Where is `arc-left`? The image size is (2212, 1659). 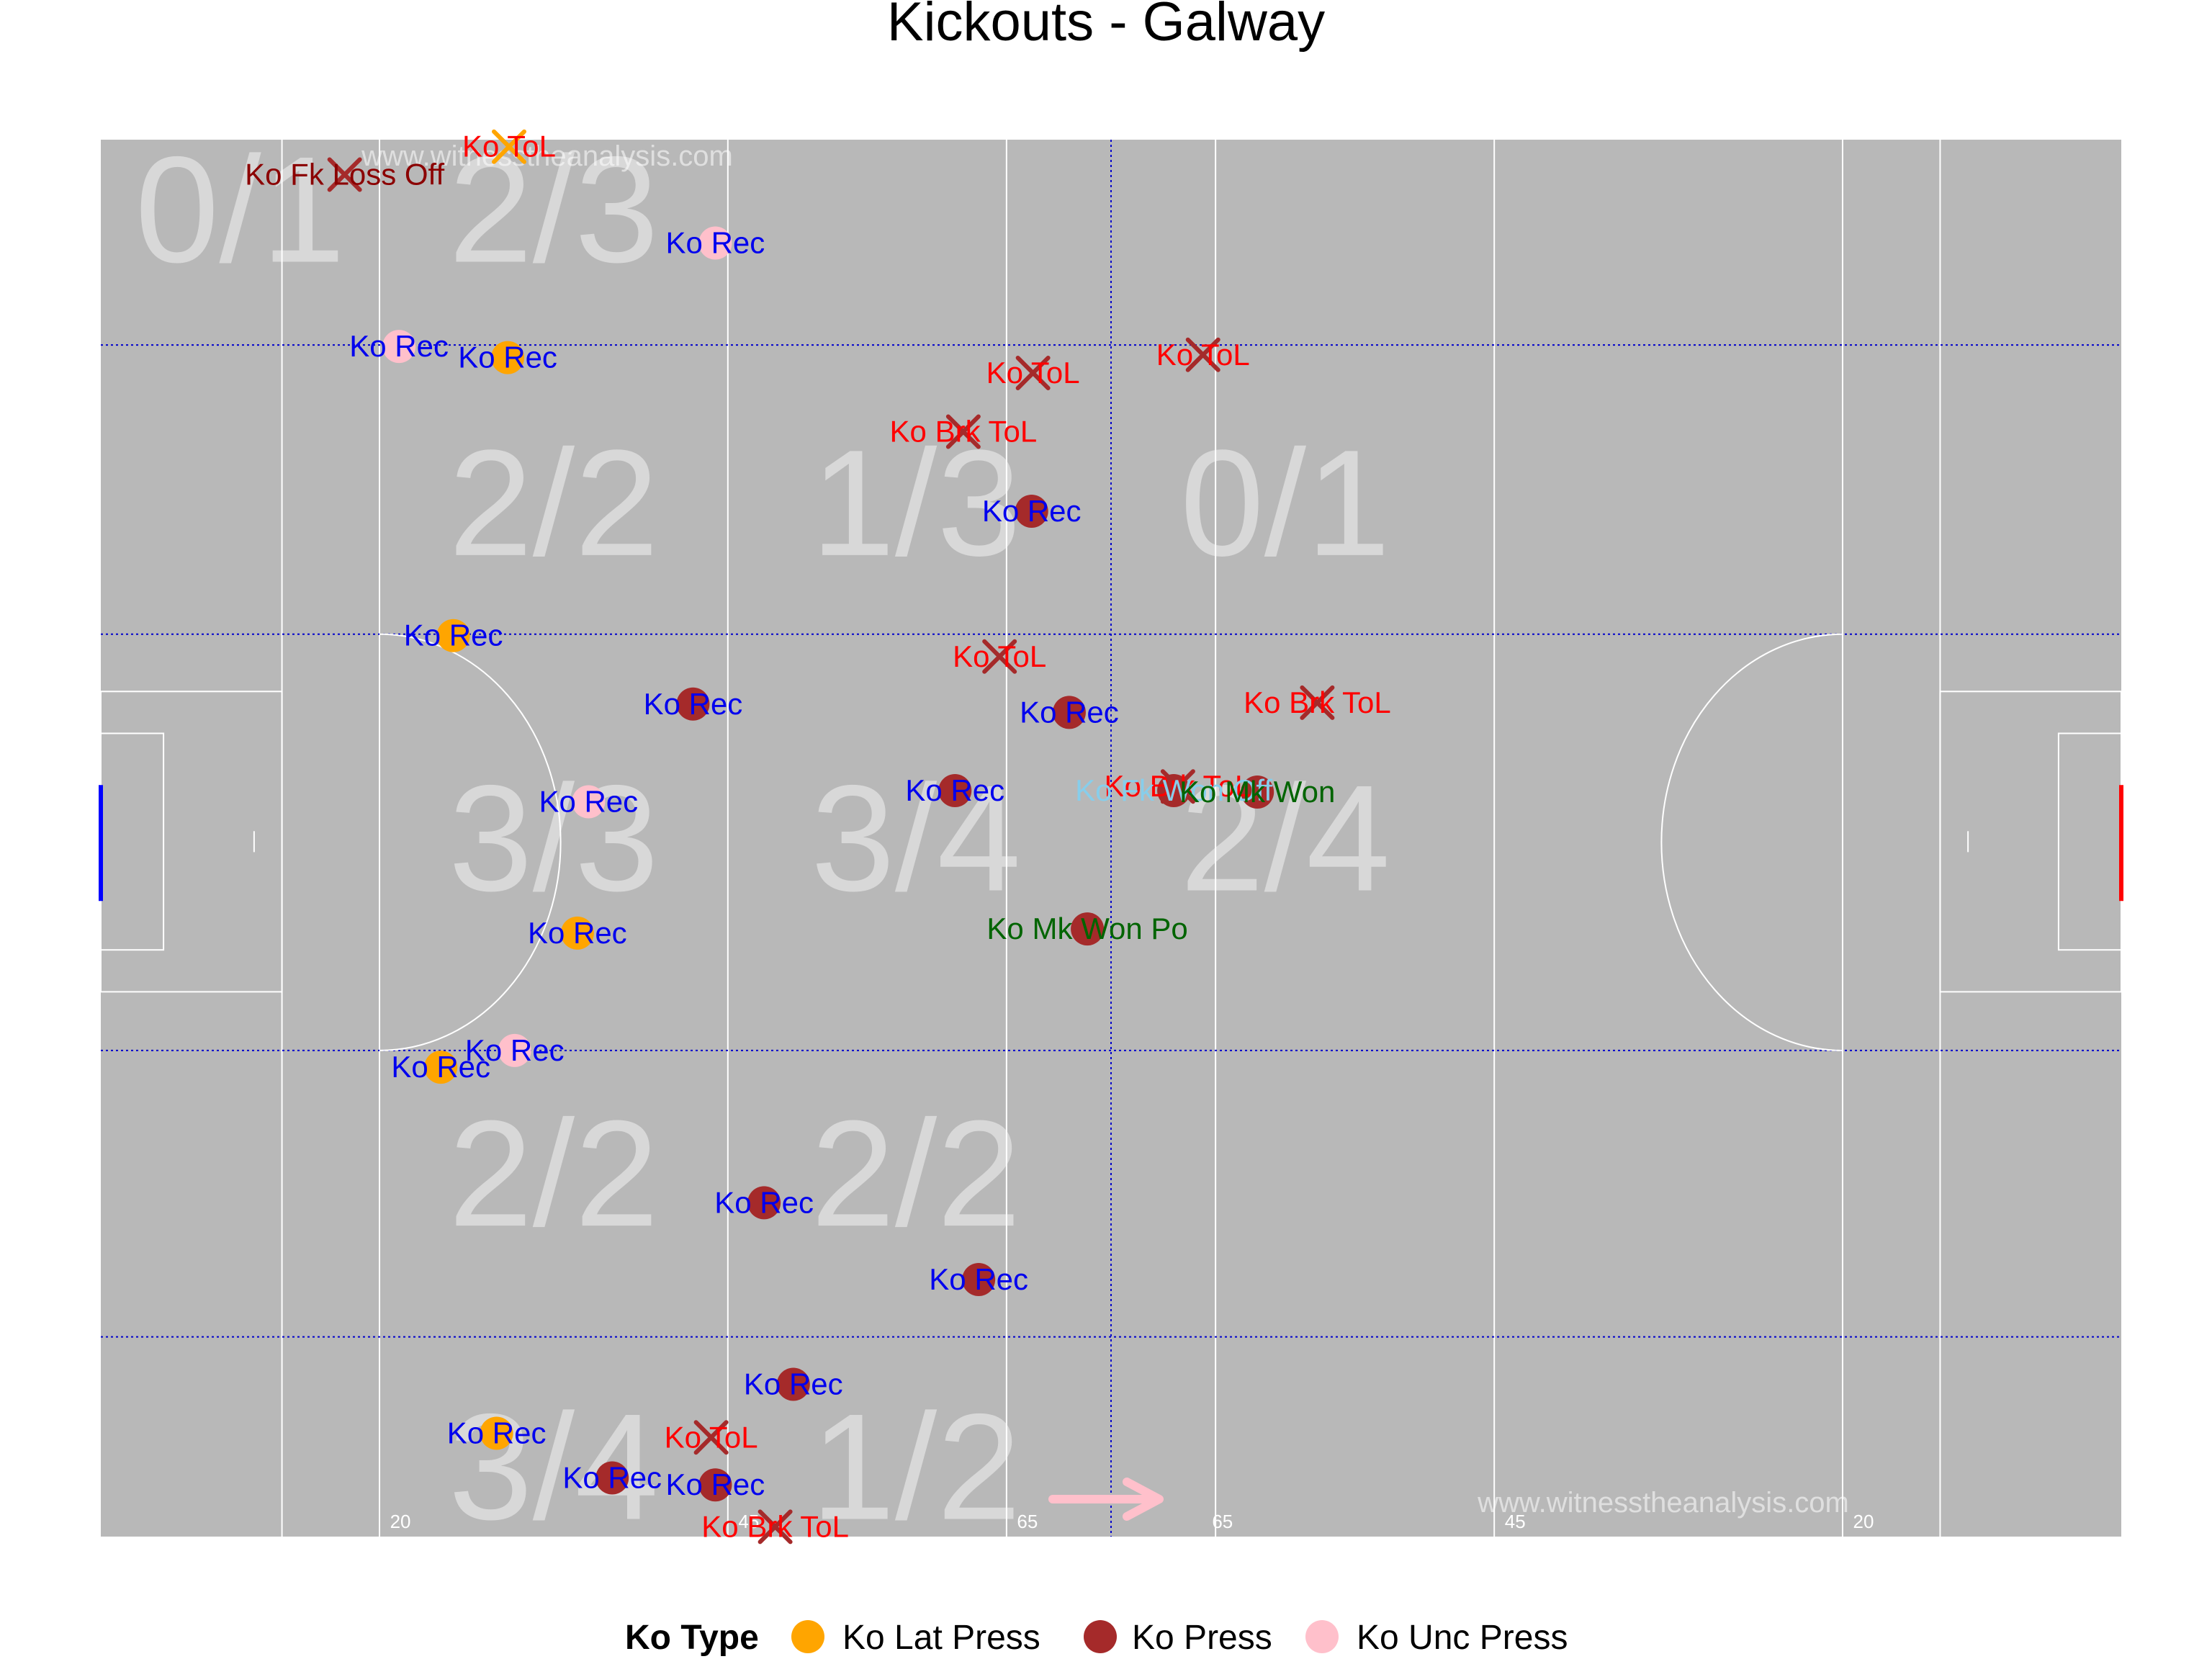 arc-left is located at coordinates (471, 842).